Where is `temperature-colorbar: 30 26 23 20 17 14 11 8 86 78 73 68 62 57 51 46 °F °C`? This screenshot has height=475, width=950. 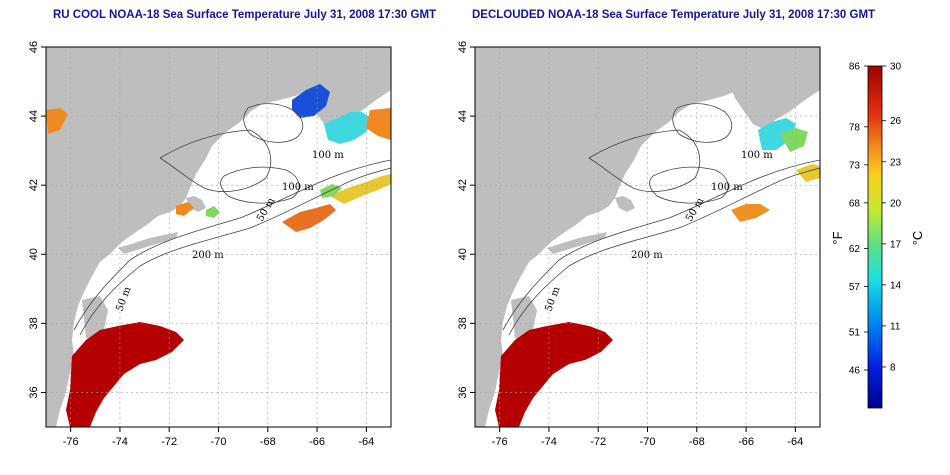 temperature-colorbar: 30 26 23 20 17 14 11 8 86 78 73 68 62 57 51 46 °F °C is located at coordinates (877, 235).